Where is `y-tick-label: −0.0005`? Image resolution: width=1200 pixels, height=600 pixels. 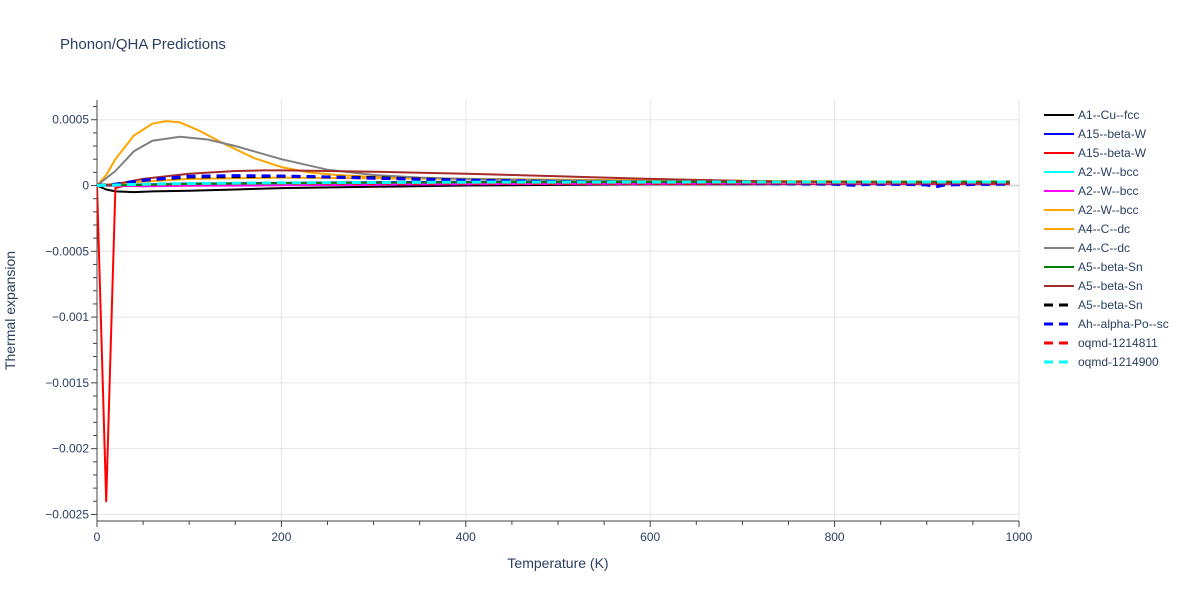 y-tick-label: −0.0005 is located at coordinates (67, 251).